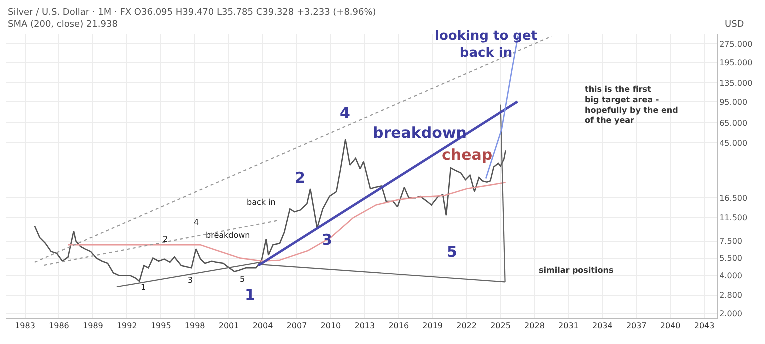 The height and width of the screenshot is (344, 765). What do you see at coordinates (731, 259) in the screenshot?
I see `y-tick-label: 5.500` at bounding box center [731, 259].